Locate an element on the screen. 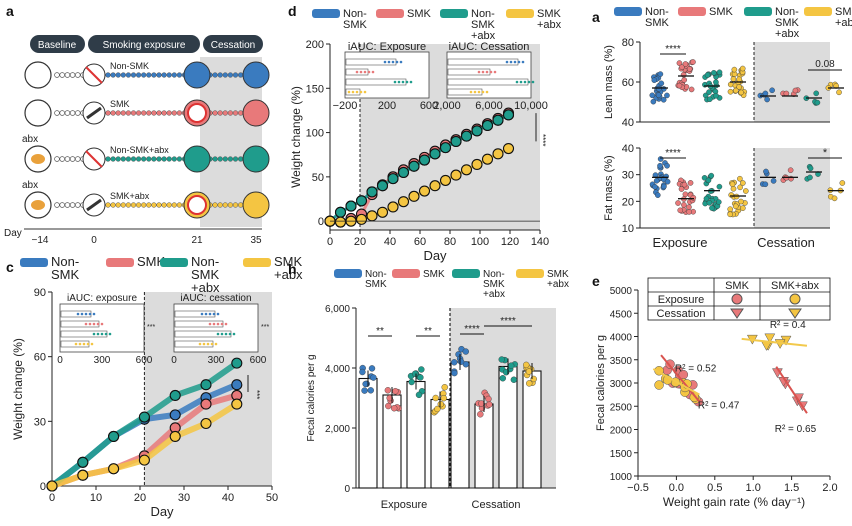  r2-annotation: R² = 0.52 is located at coordinates (696, 368).